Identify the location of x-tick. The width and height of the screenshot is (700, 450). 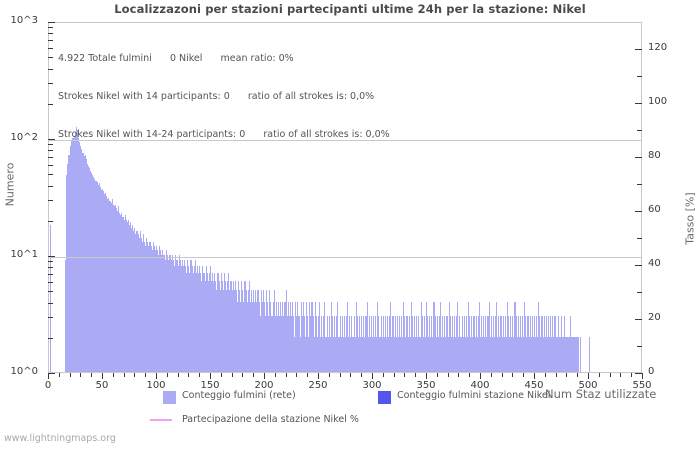
(642, 376).